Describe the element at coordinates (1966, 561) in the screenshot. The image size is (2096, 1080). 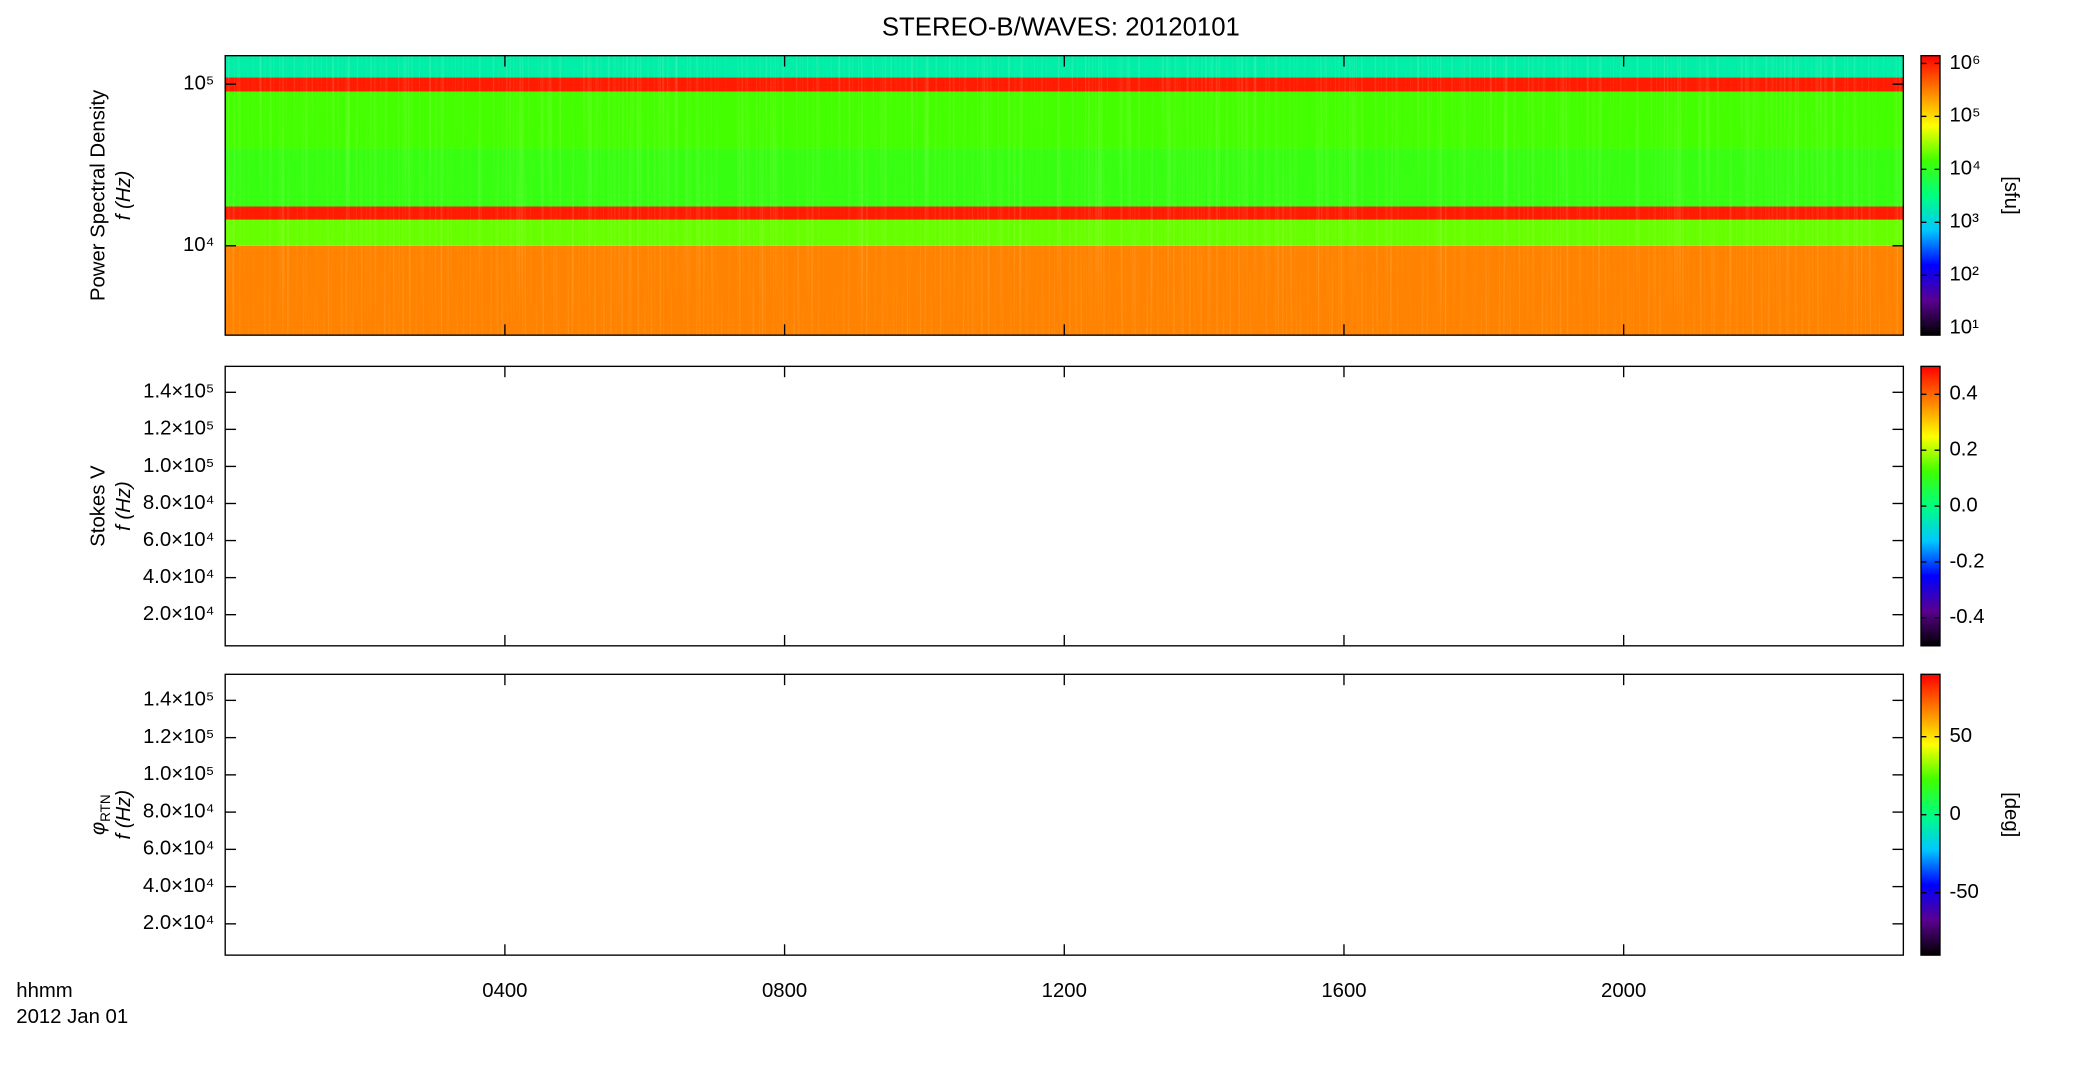
I see `colorbar-tick-label: -0.2` at that location.